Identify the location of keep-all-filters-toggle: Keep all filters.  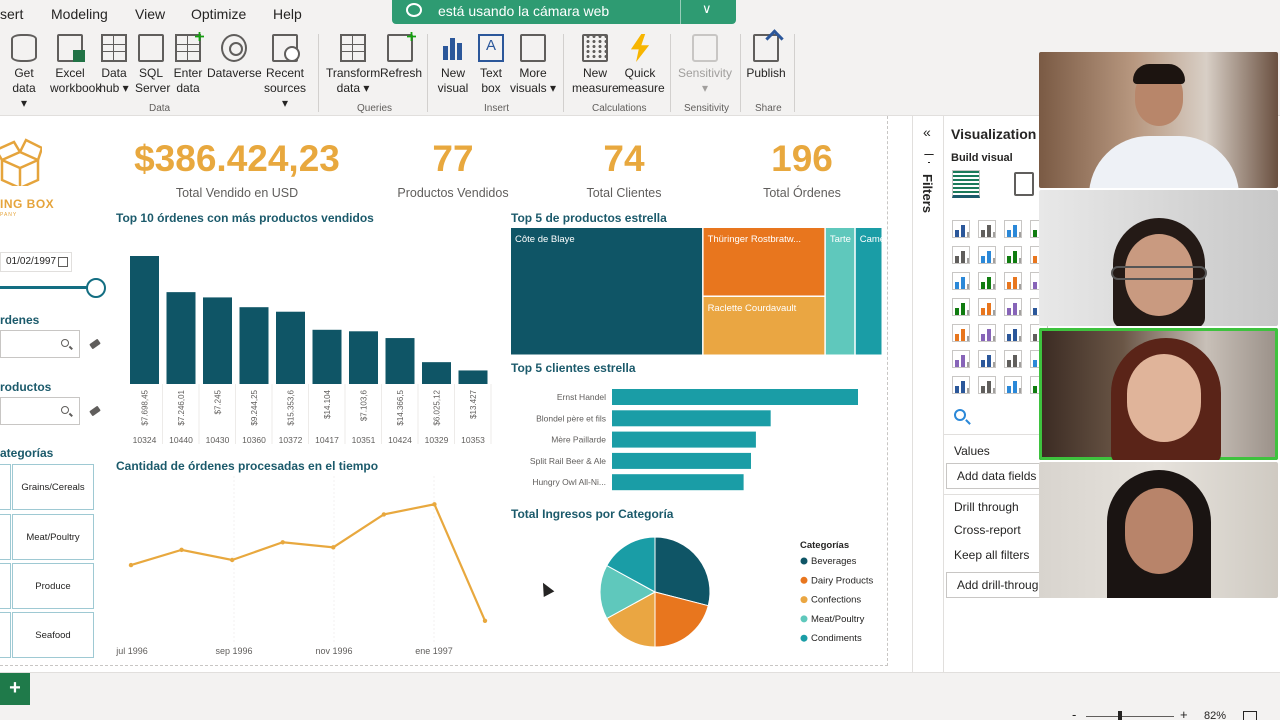
(992, 555).